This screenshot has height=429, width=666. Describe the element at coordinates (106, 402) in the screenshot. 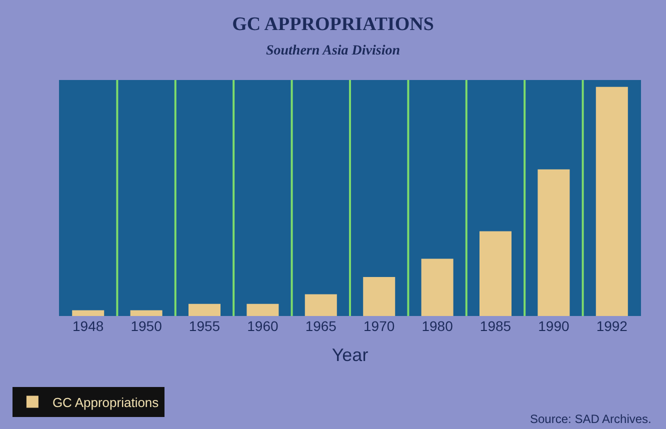

I see `legend-label: GC Appropriations` at that location.